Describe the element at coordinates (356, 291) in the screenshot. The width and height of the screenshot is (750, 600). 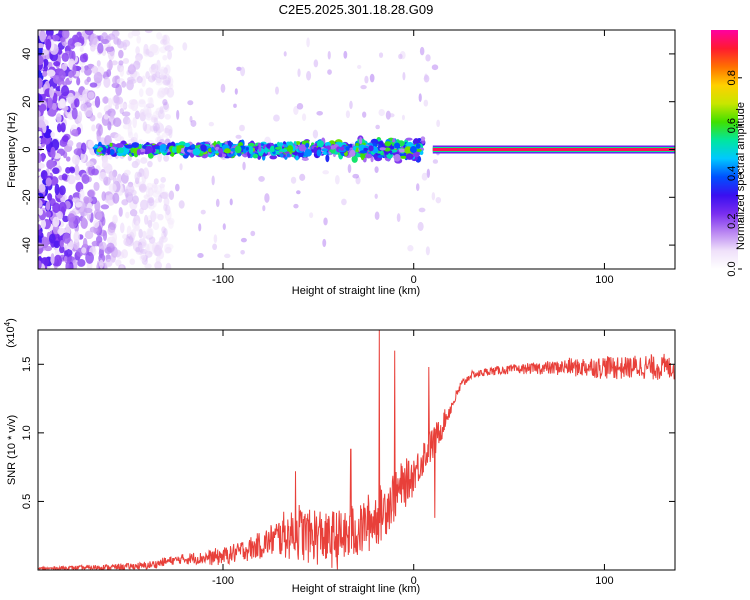
I see `spectrogram-xlabel: Height of straight line (km)` at that location.